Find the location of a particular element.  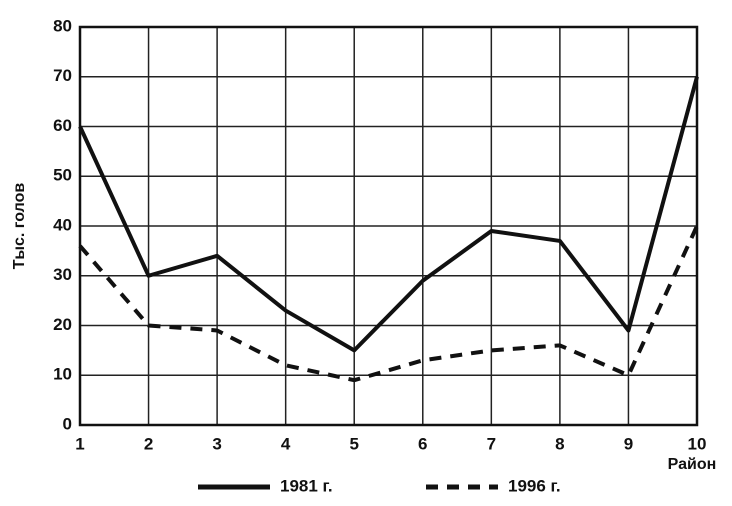

x-tick-label: 7 is located at coordinates (491, 443).